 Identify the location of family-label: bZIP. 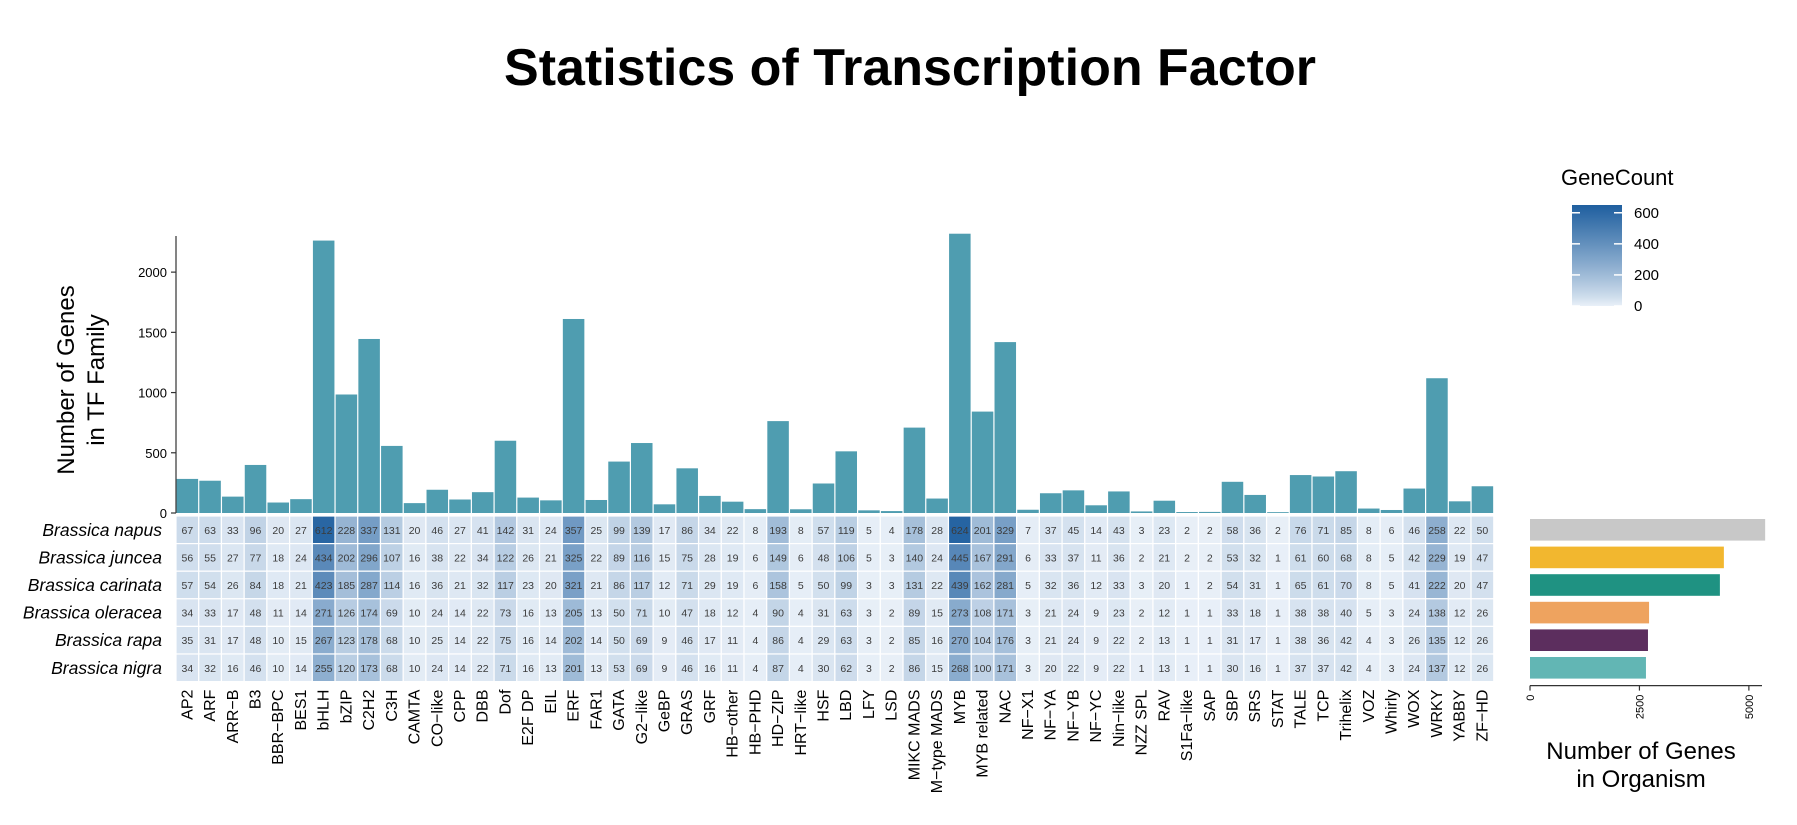
(346, 707).